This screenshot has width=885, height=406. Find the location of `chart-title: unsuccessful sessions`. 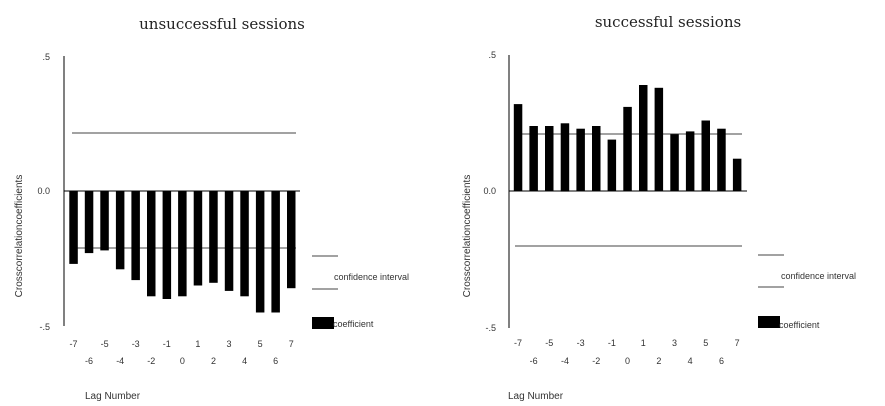

chart-title: unsuccessful sessions is located at coordinates (222, 24).